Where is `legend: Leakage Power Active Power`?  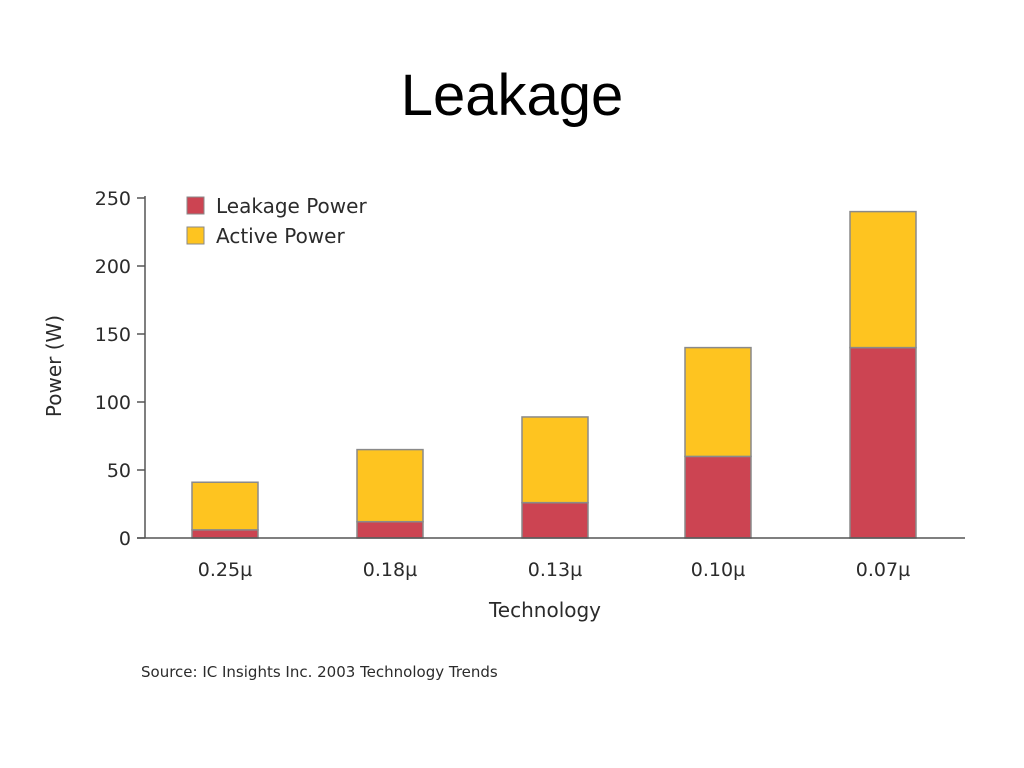 legend: Leakage Power Active Power is located at coordinates (276, 221).